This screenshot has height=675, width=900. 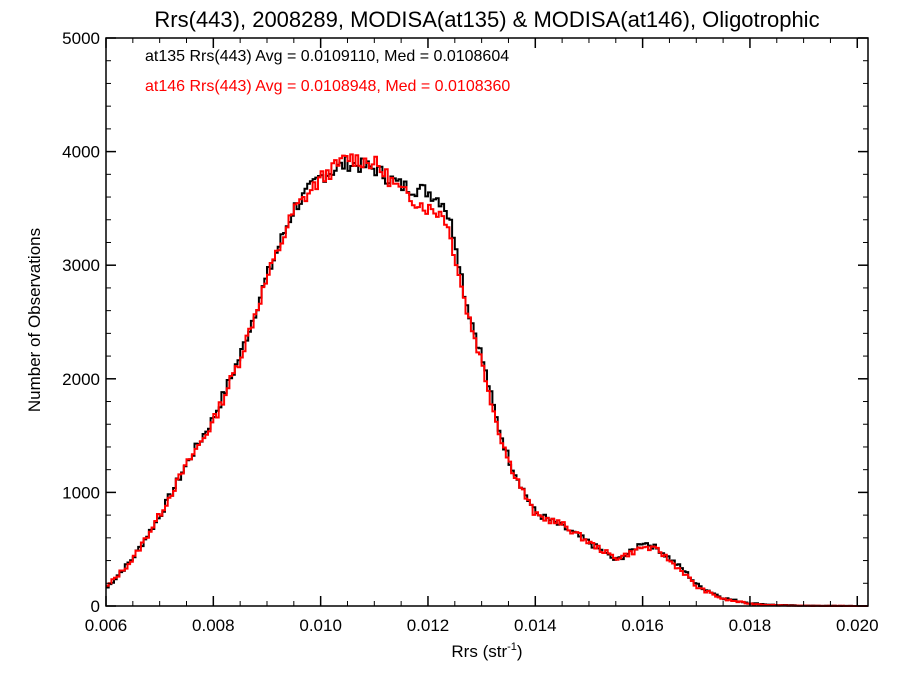 What do you see at coordinates (320, 625) in the screenshot?
I see `x-tick-label: 0.010` at bounding box center [320, 625].